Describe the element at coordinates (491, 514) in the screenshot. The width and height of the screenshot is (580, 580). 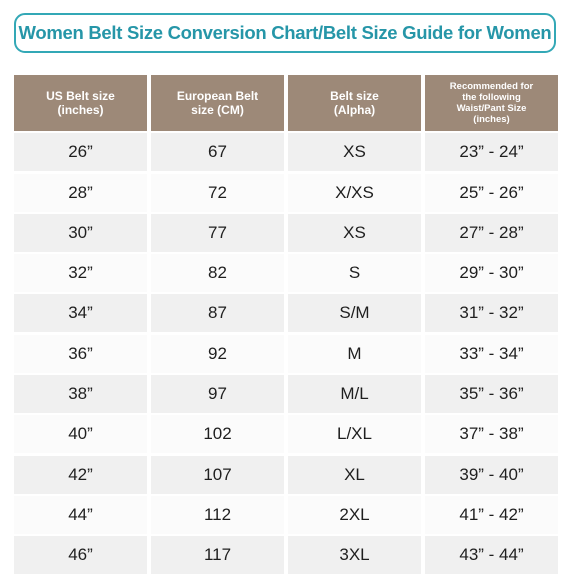
I see `waist-size-cell: 41” - 42”` at that location.